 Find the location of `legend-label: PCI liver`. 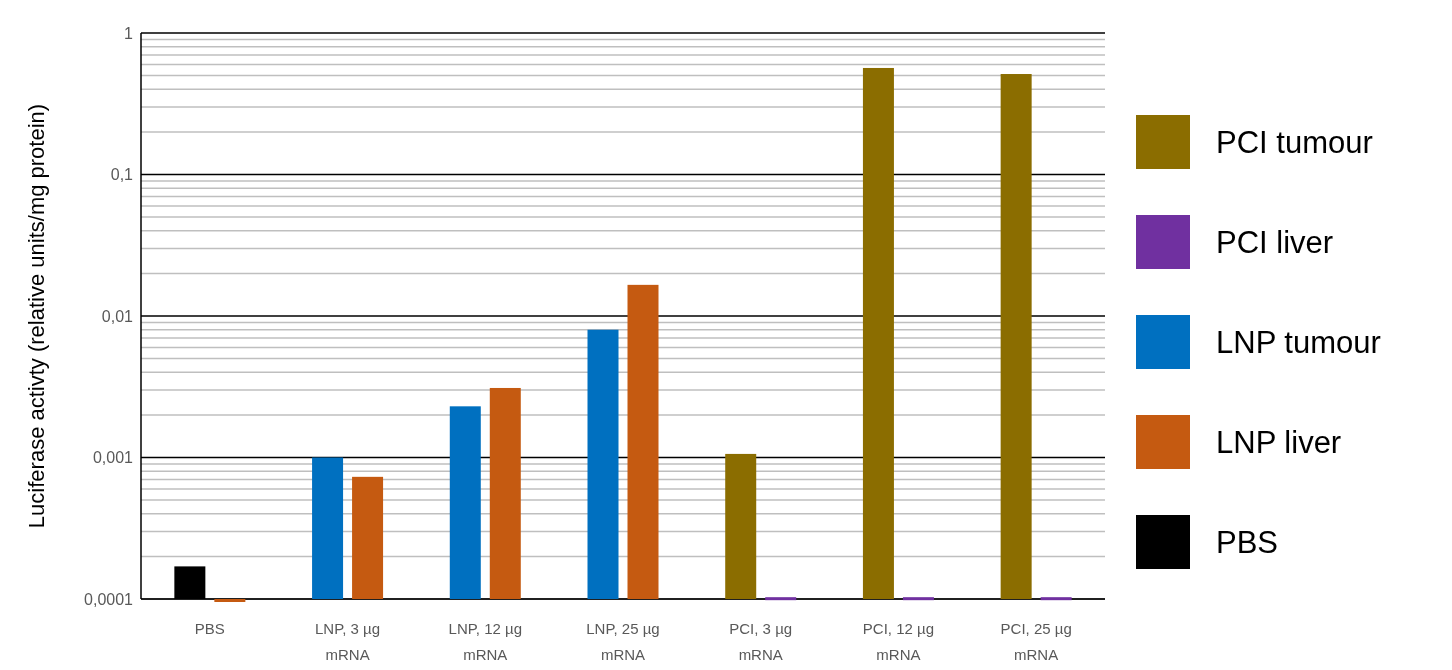

legend-label: PCI liver is located at coordinates (1275, 242).